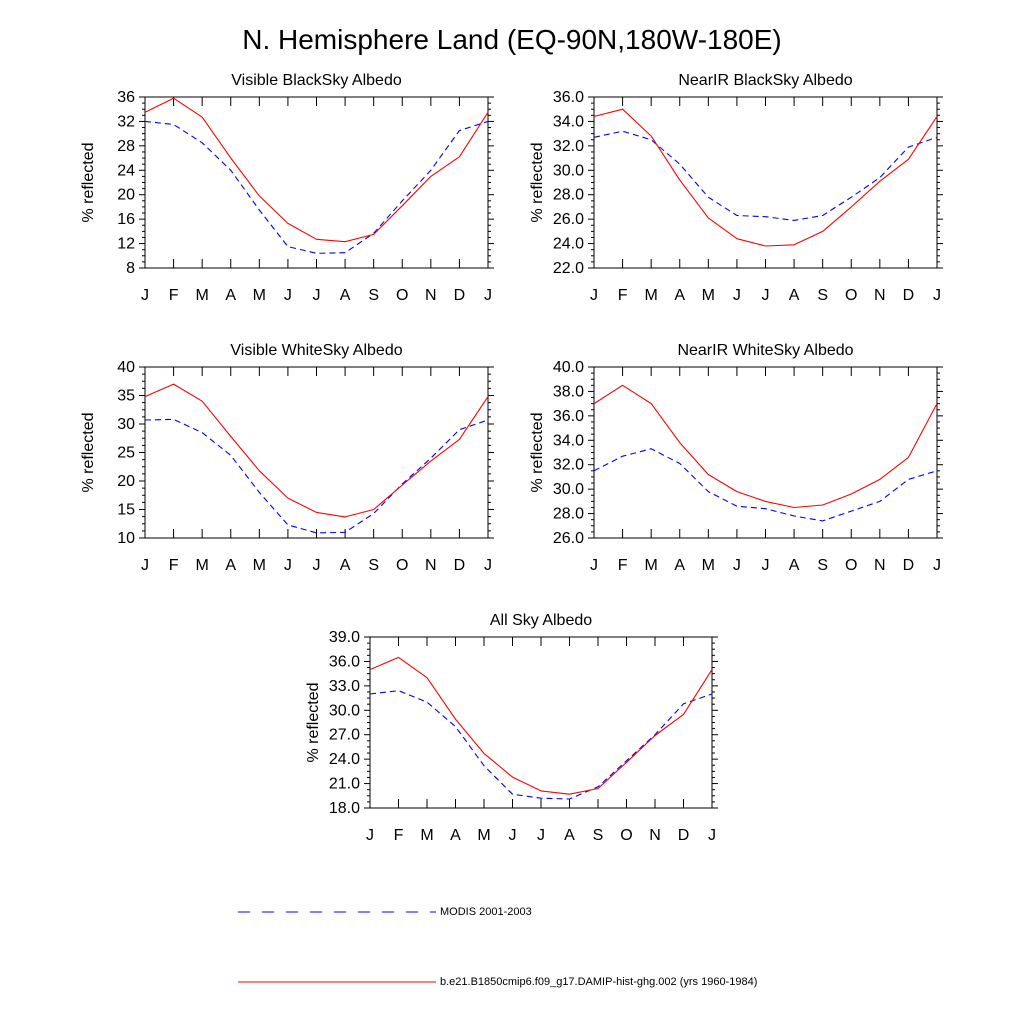 The height and width of the screenshot is (1024, 1024). What do you see at coordinates (126, 244) in the screenshot?
I see `y-tick-label: 12` at bounding box center [126, 244].